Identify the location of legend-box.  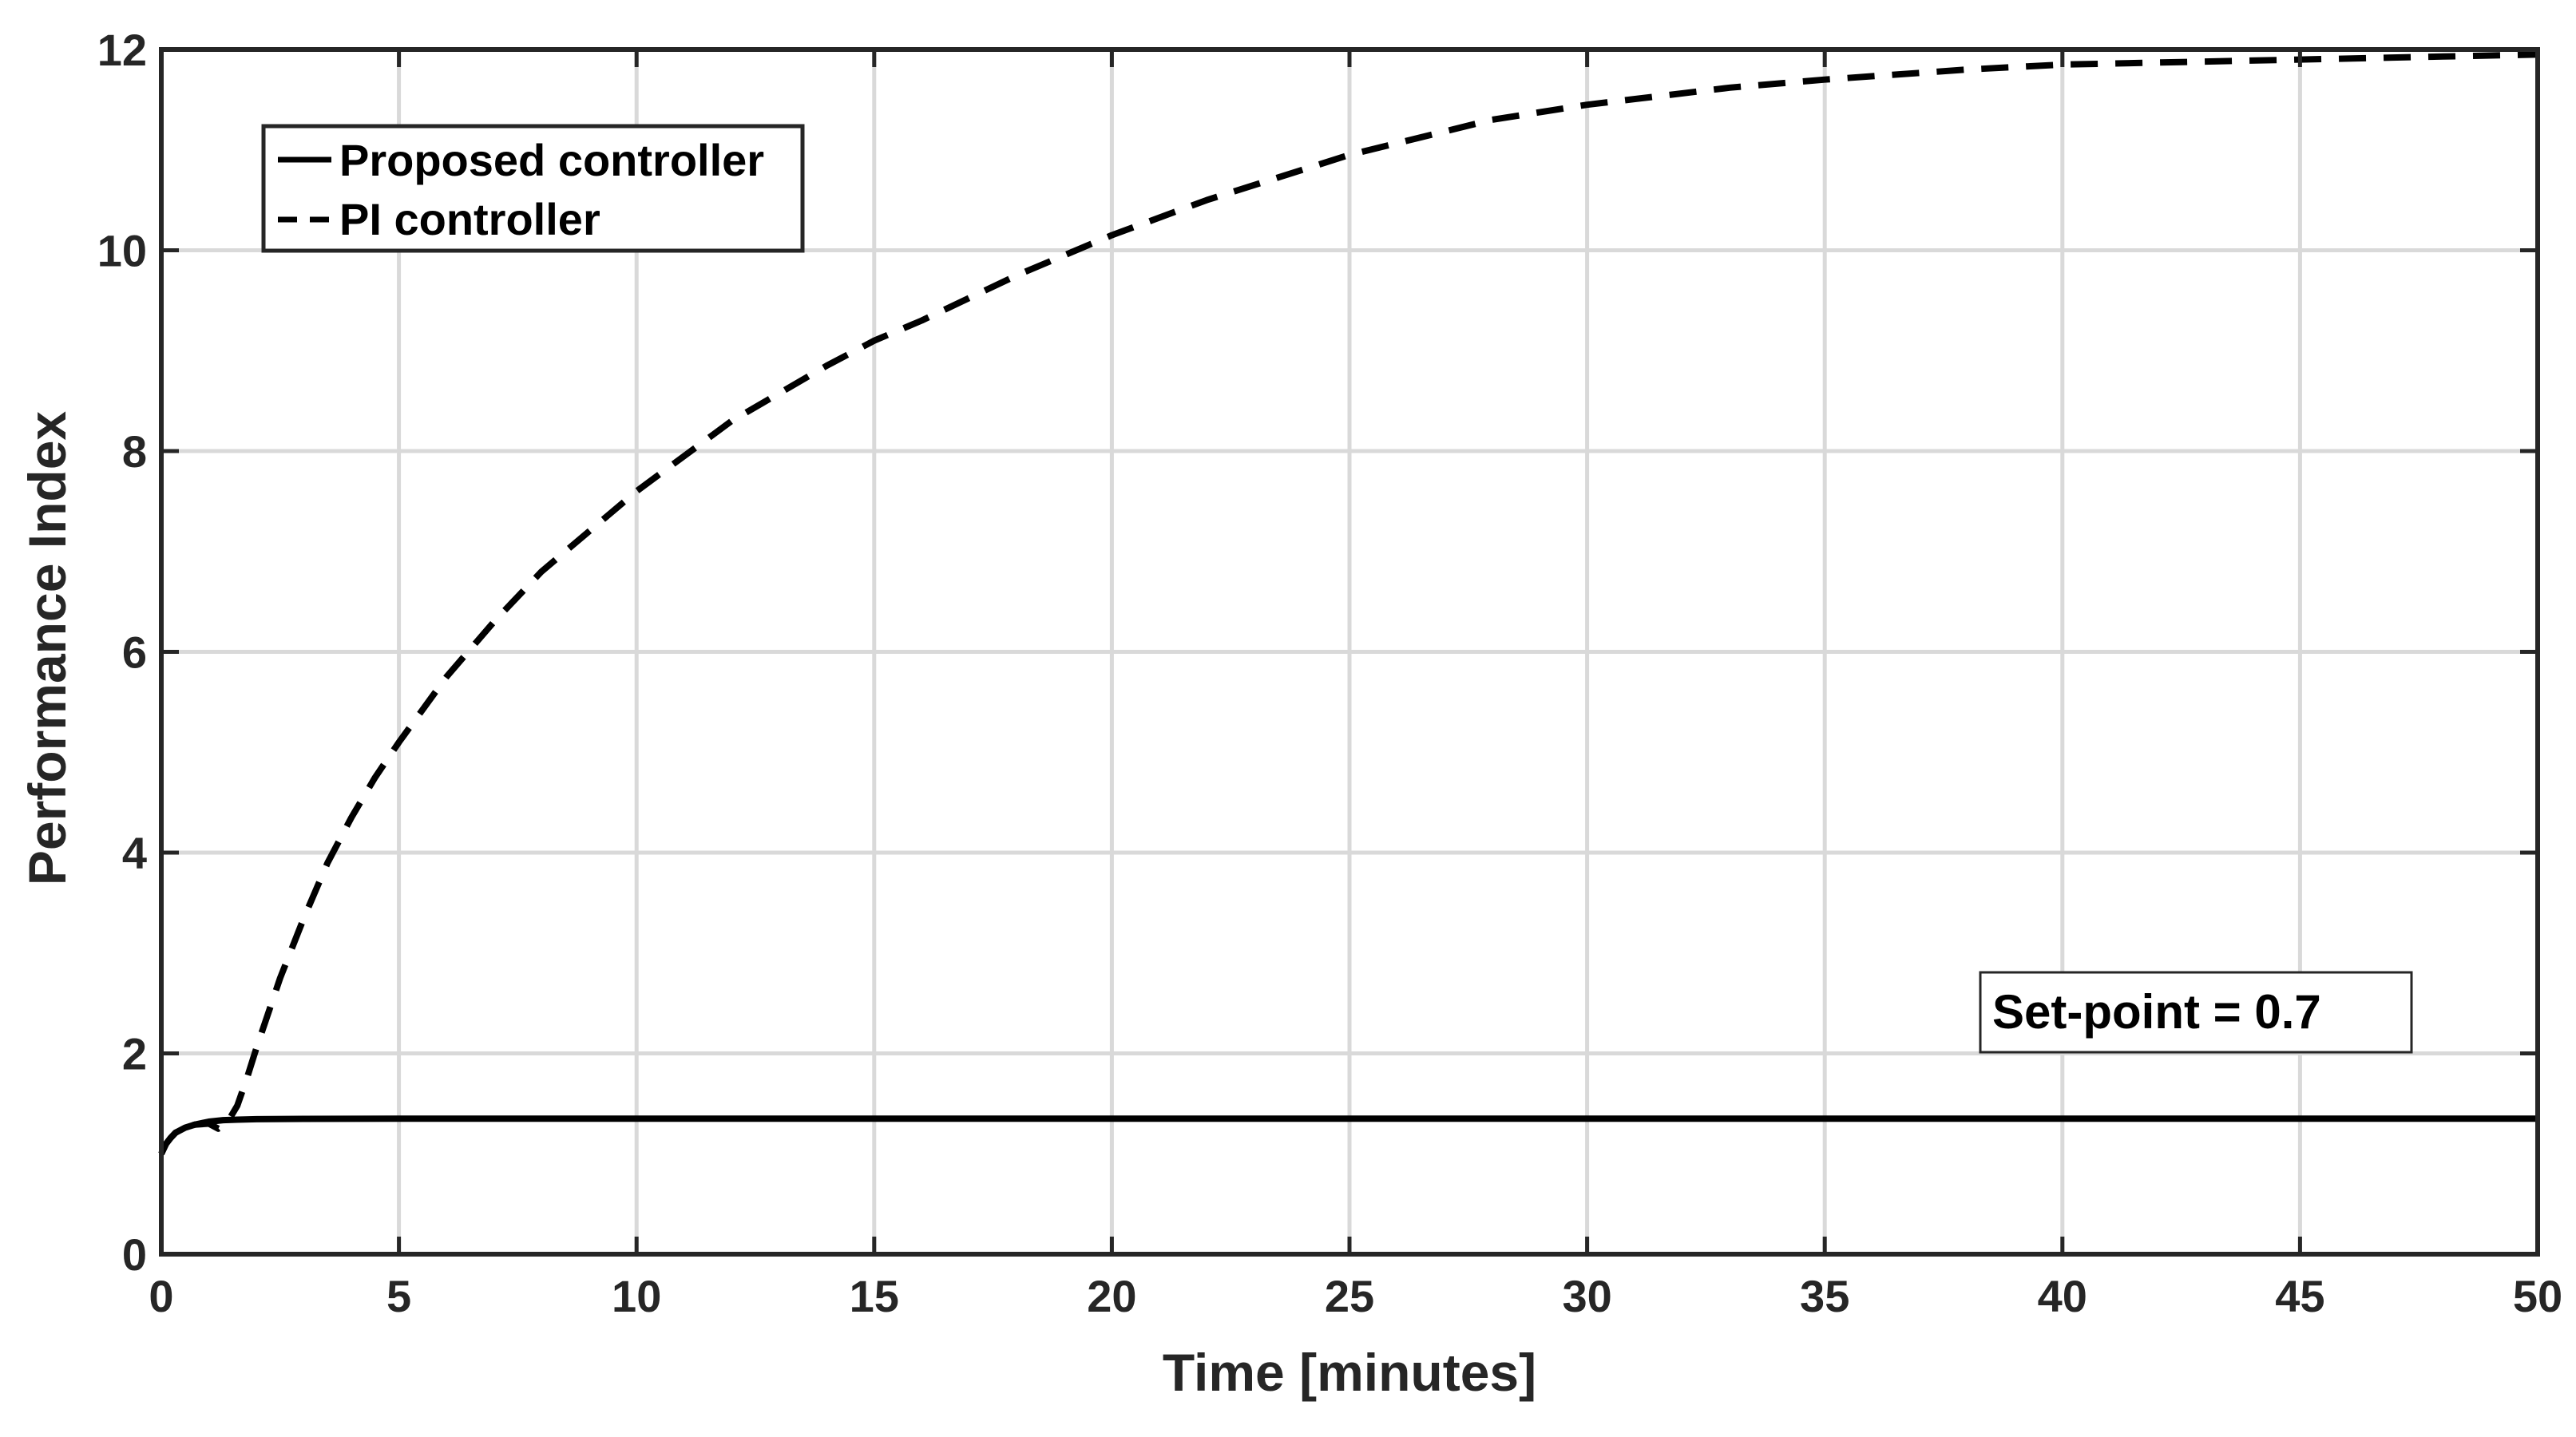
(533, 188).